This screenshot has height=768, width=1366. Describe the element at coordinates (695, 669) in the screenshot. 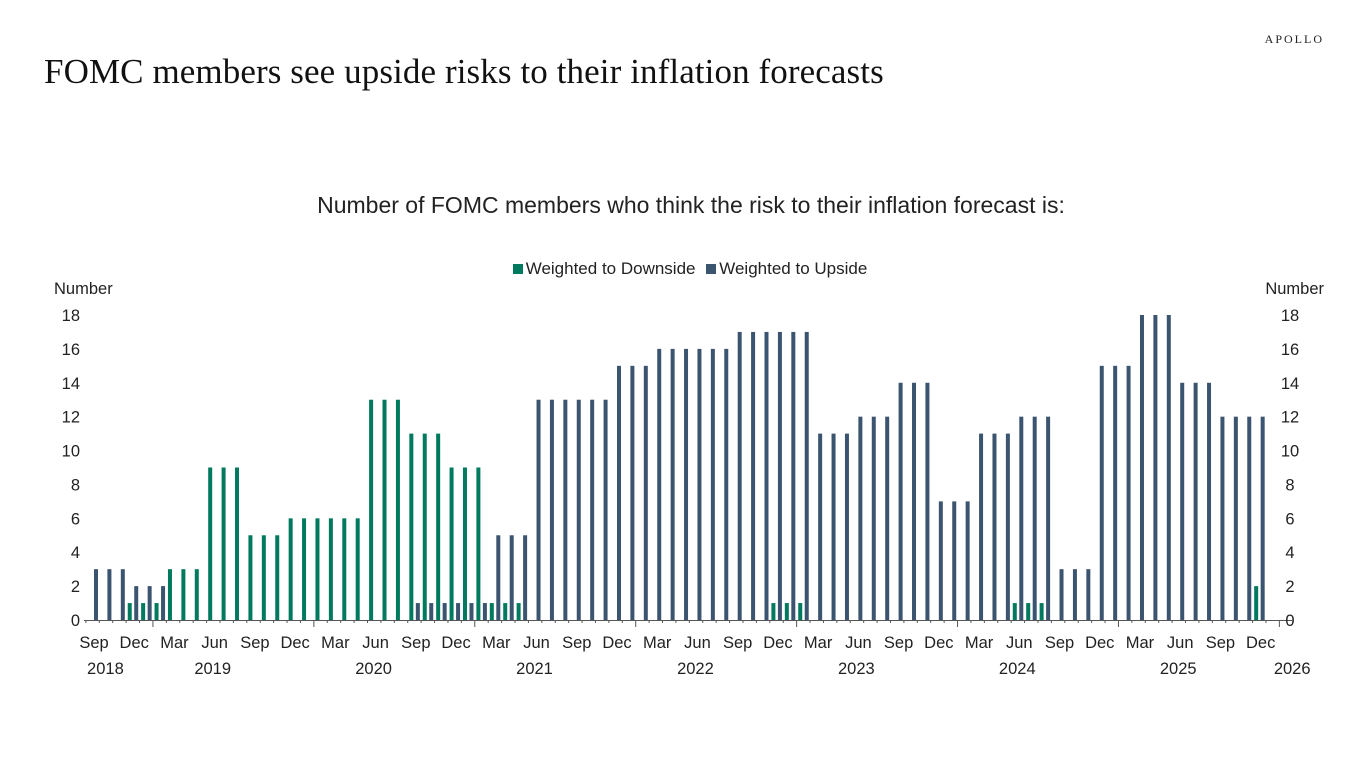

I see `x-year-label: 2022` at that location.